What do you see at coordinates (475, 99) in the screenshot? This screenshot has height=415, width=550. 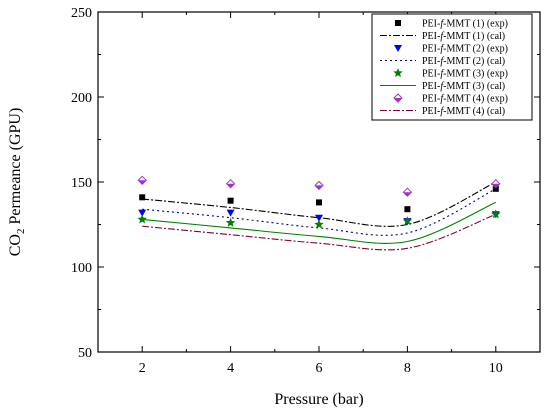 I see `legend-label-post: -MMT (4) (exp)` at bounding box center [475, 99].